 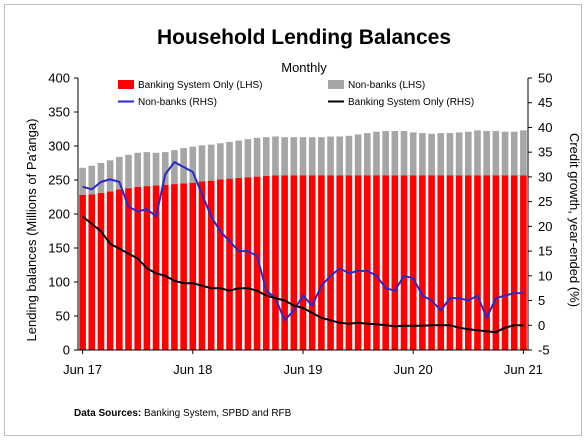 What do you see at coordinates (545, 201) in the screenshot?
I see `y-right-tick-label: 25` at bounding box center [545, 201].